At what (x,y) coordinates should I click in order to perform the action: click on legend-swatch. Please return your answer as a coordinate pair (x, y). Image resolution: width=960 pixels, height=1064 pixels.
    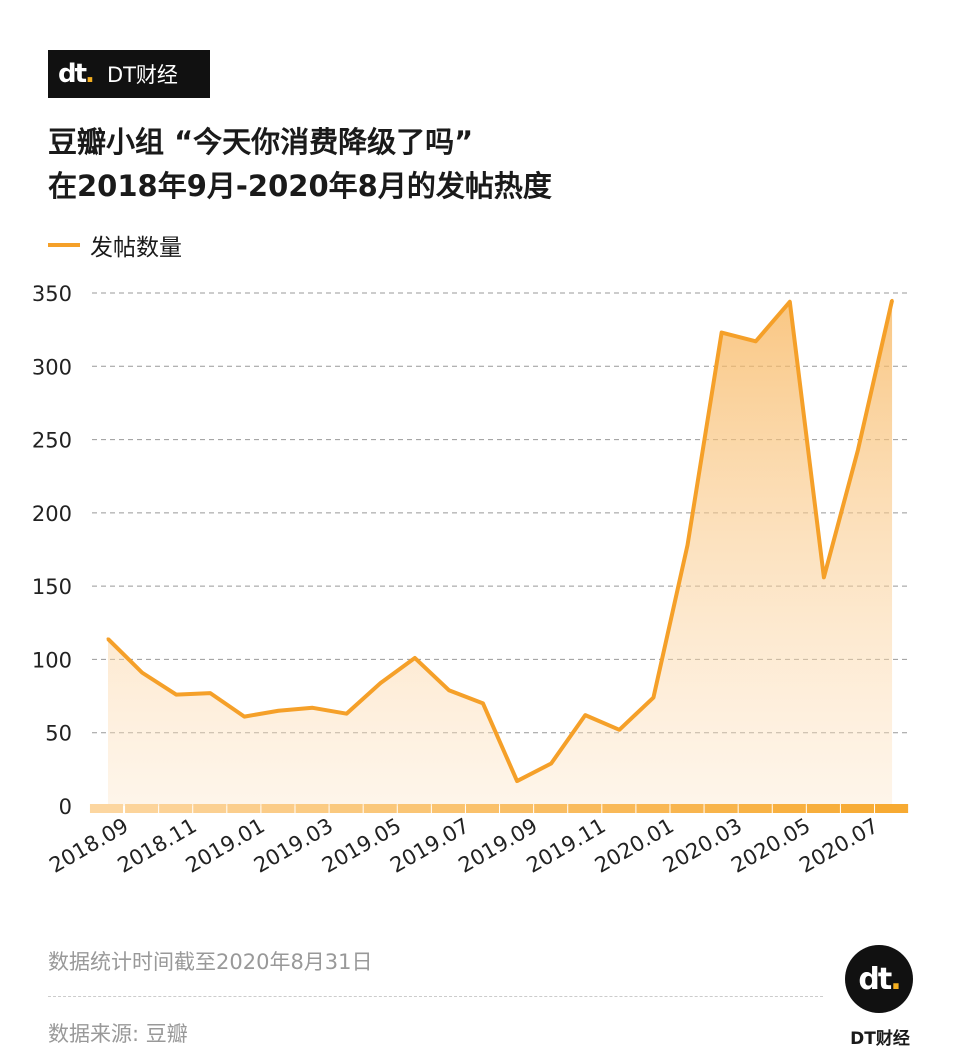
    Looking at the image, I should click on (64, 245).